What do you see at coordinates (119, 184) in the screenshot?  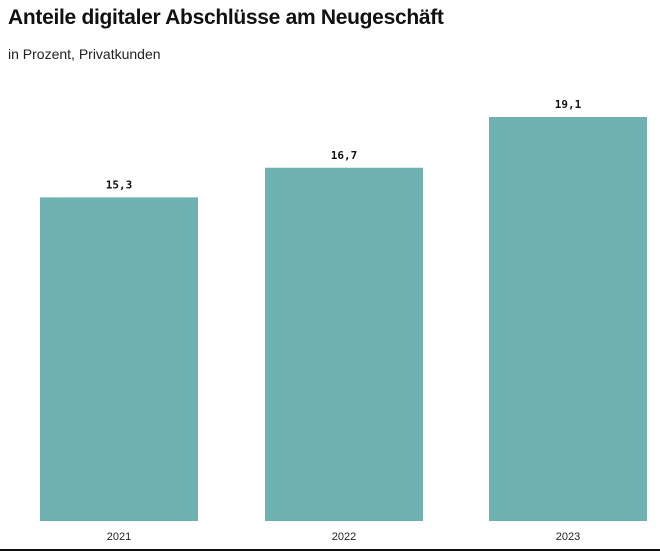 I see `value-label-2021: 15,3` at bounding box center [119, 184].